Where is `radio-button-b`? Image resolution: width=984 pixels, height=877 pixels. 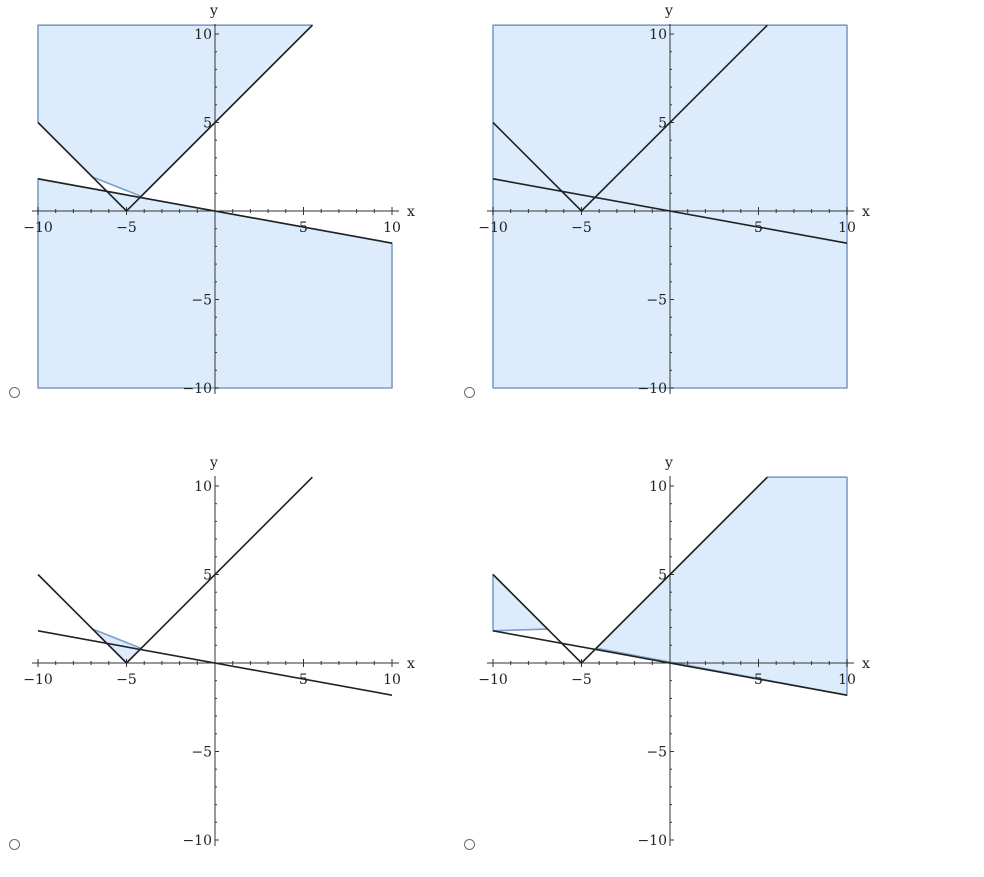
radio-button-b is located at coordinates (469, 392).